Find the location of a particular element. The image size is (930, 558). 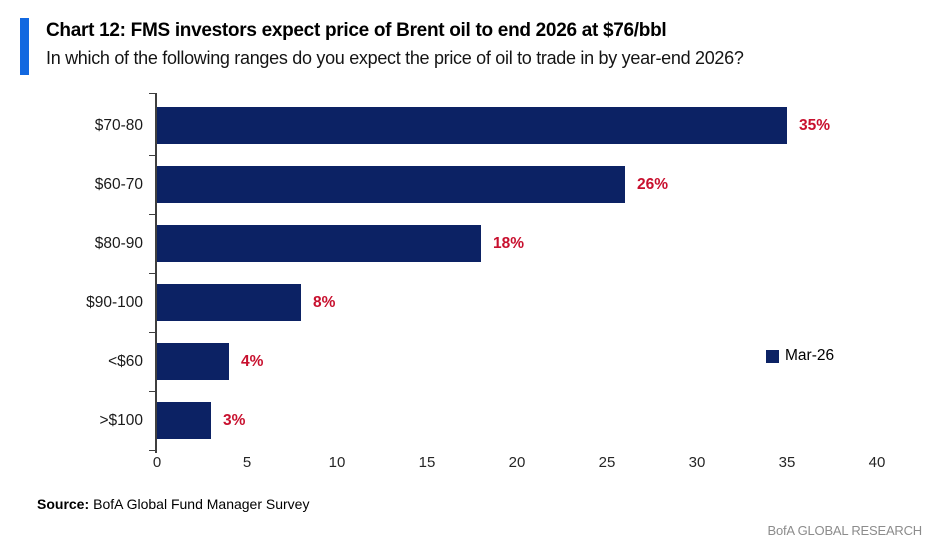

category-label: $70-80 is located at coordinates (118, 125).